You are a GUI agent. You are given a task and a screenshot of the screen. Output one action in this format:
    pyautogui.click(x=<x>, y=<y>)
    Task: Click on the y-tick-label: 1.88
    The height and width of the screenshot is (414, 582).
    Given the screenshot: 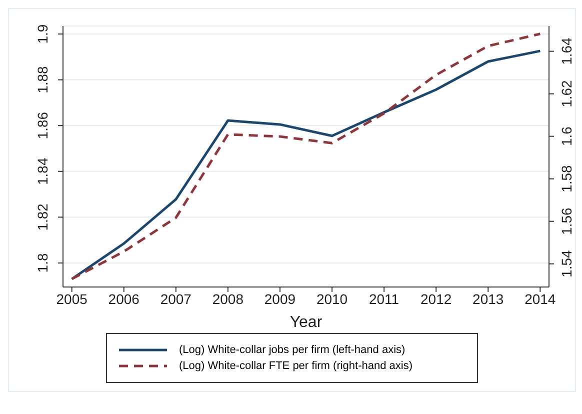 What is the action you would take?
    pyautogui.click(x=42, y=80)
    